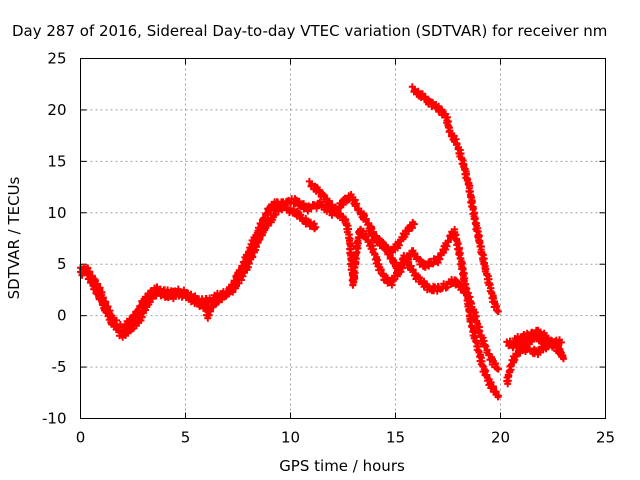 The image size is (640, 480). I want to click on y-axis-label: SDTVAR / TECUs, so click(14, 237).